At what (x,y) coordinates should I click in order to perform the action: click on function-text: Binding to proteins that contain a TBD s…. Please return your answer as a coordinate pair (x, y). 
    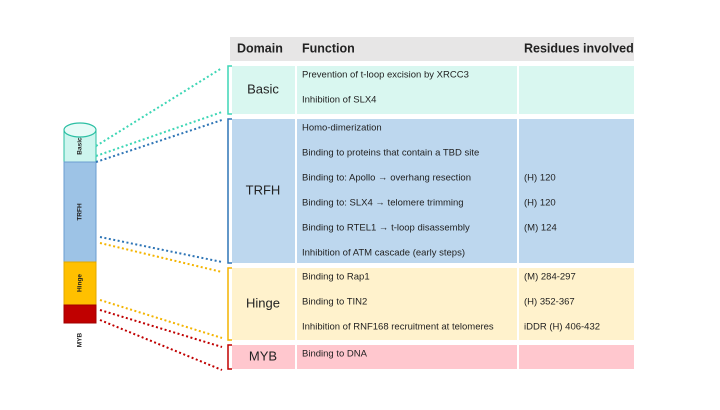
    Looking at the image, I should click on (390, 153).